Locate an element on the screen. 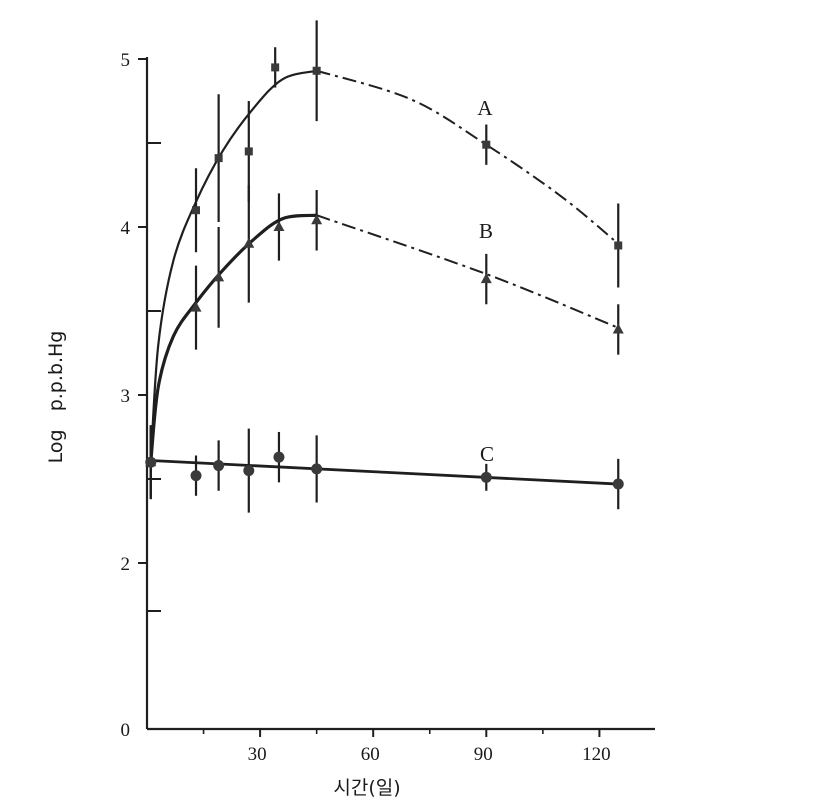 The width and height of the screenshot is (833, 810). x-tick-label: 30 is located at coordinates (257, 754).